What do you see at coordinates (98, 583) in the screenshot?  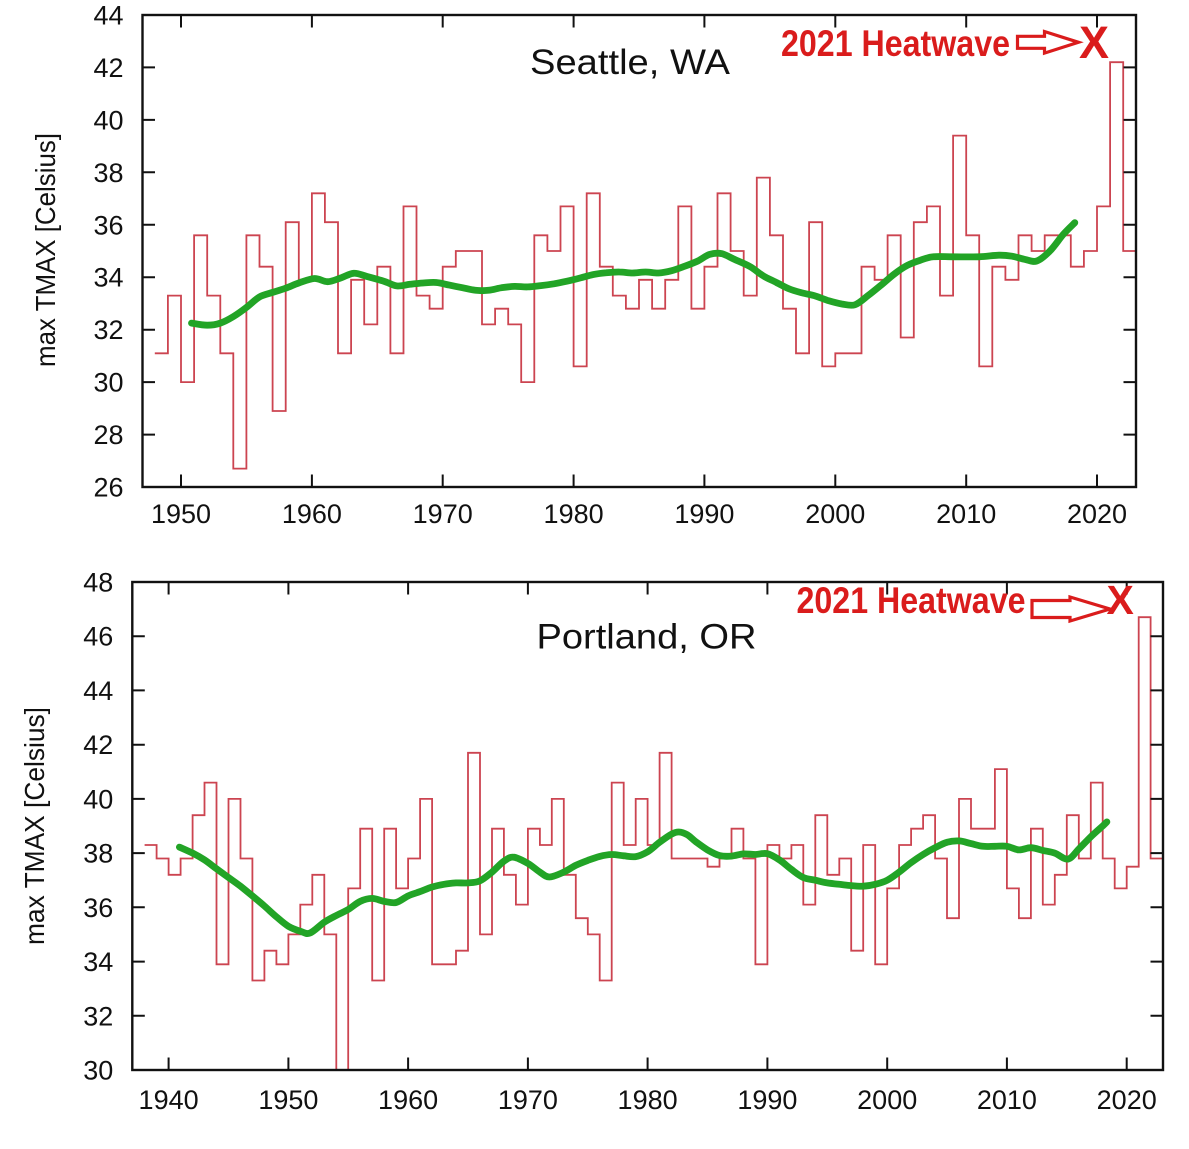 I see `svg-text: 48` at bounding box center [98, 583].